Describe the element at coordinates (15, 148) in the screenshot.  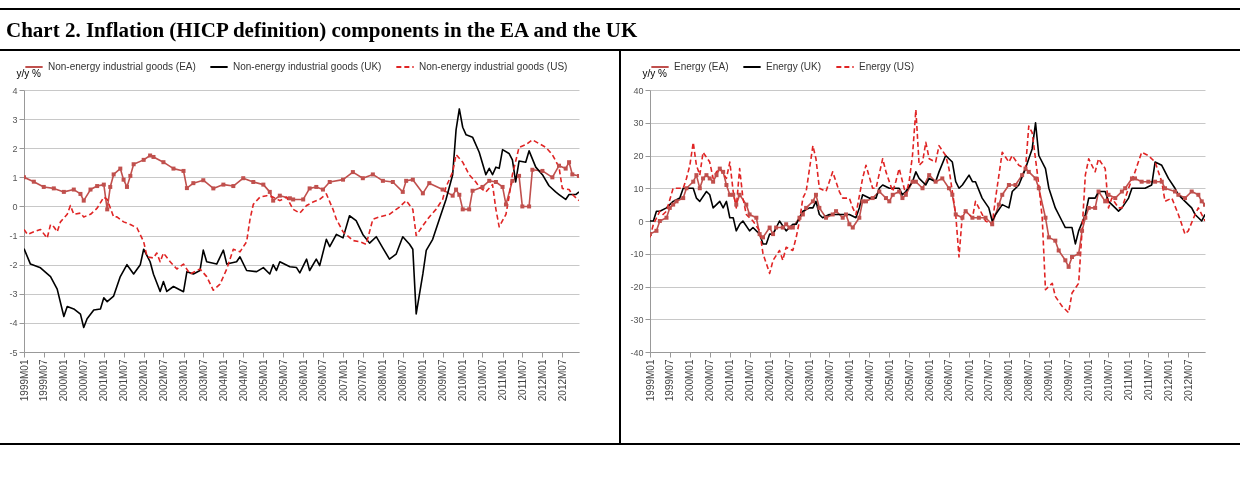
I see `y-tick-label: 2` at that location.